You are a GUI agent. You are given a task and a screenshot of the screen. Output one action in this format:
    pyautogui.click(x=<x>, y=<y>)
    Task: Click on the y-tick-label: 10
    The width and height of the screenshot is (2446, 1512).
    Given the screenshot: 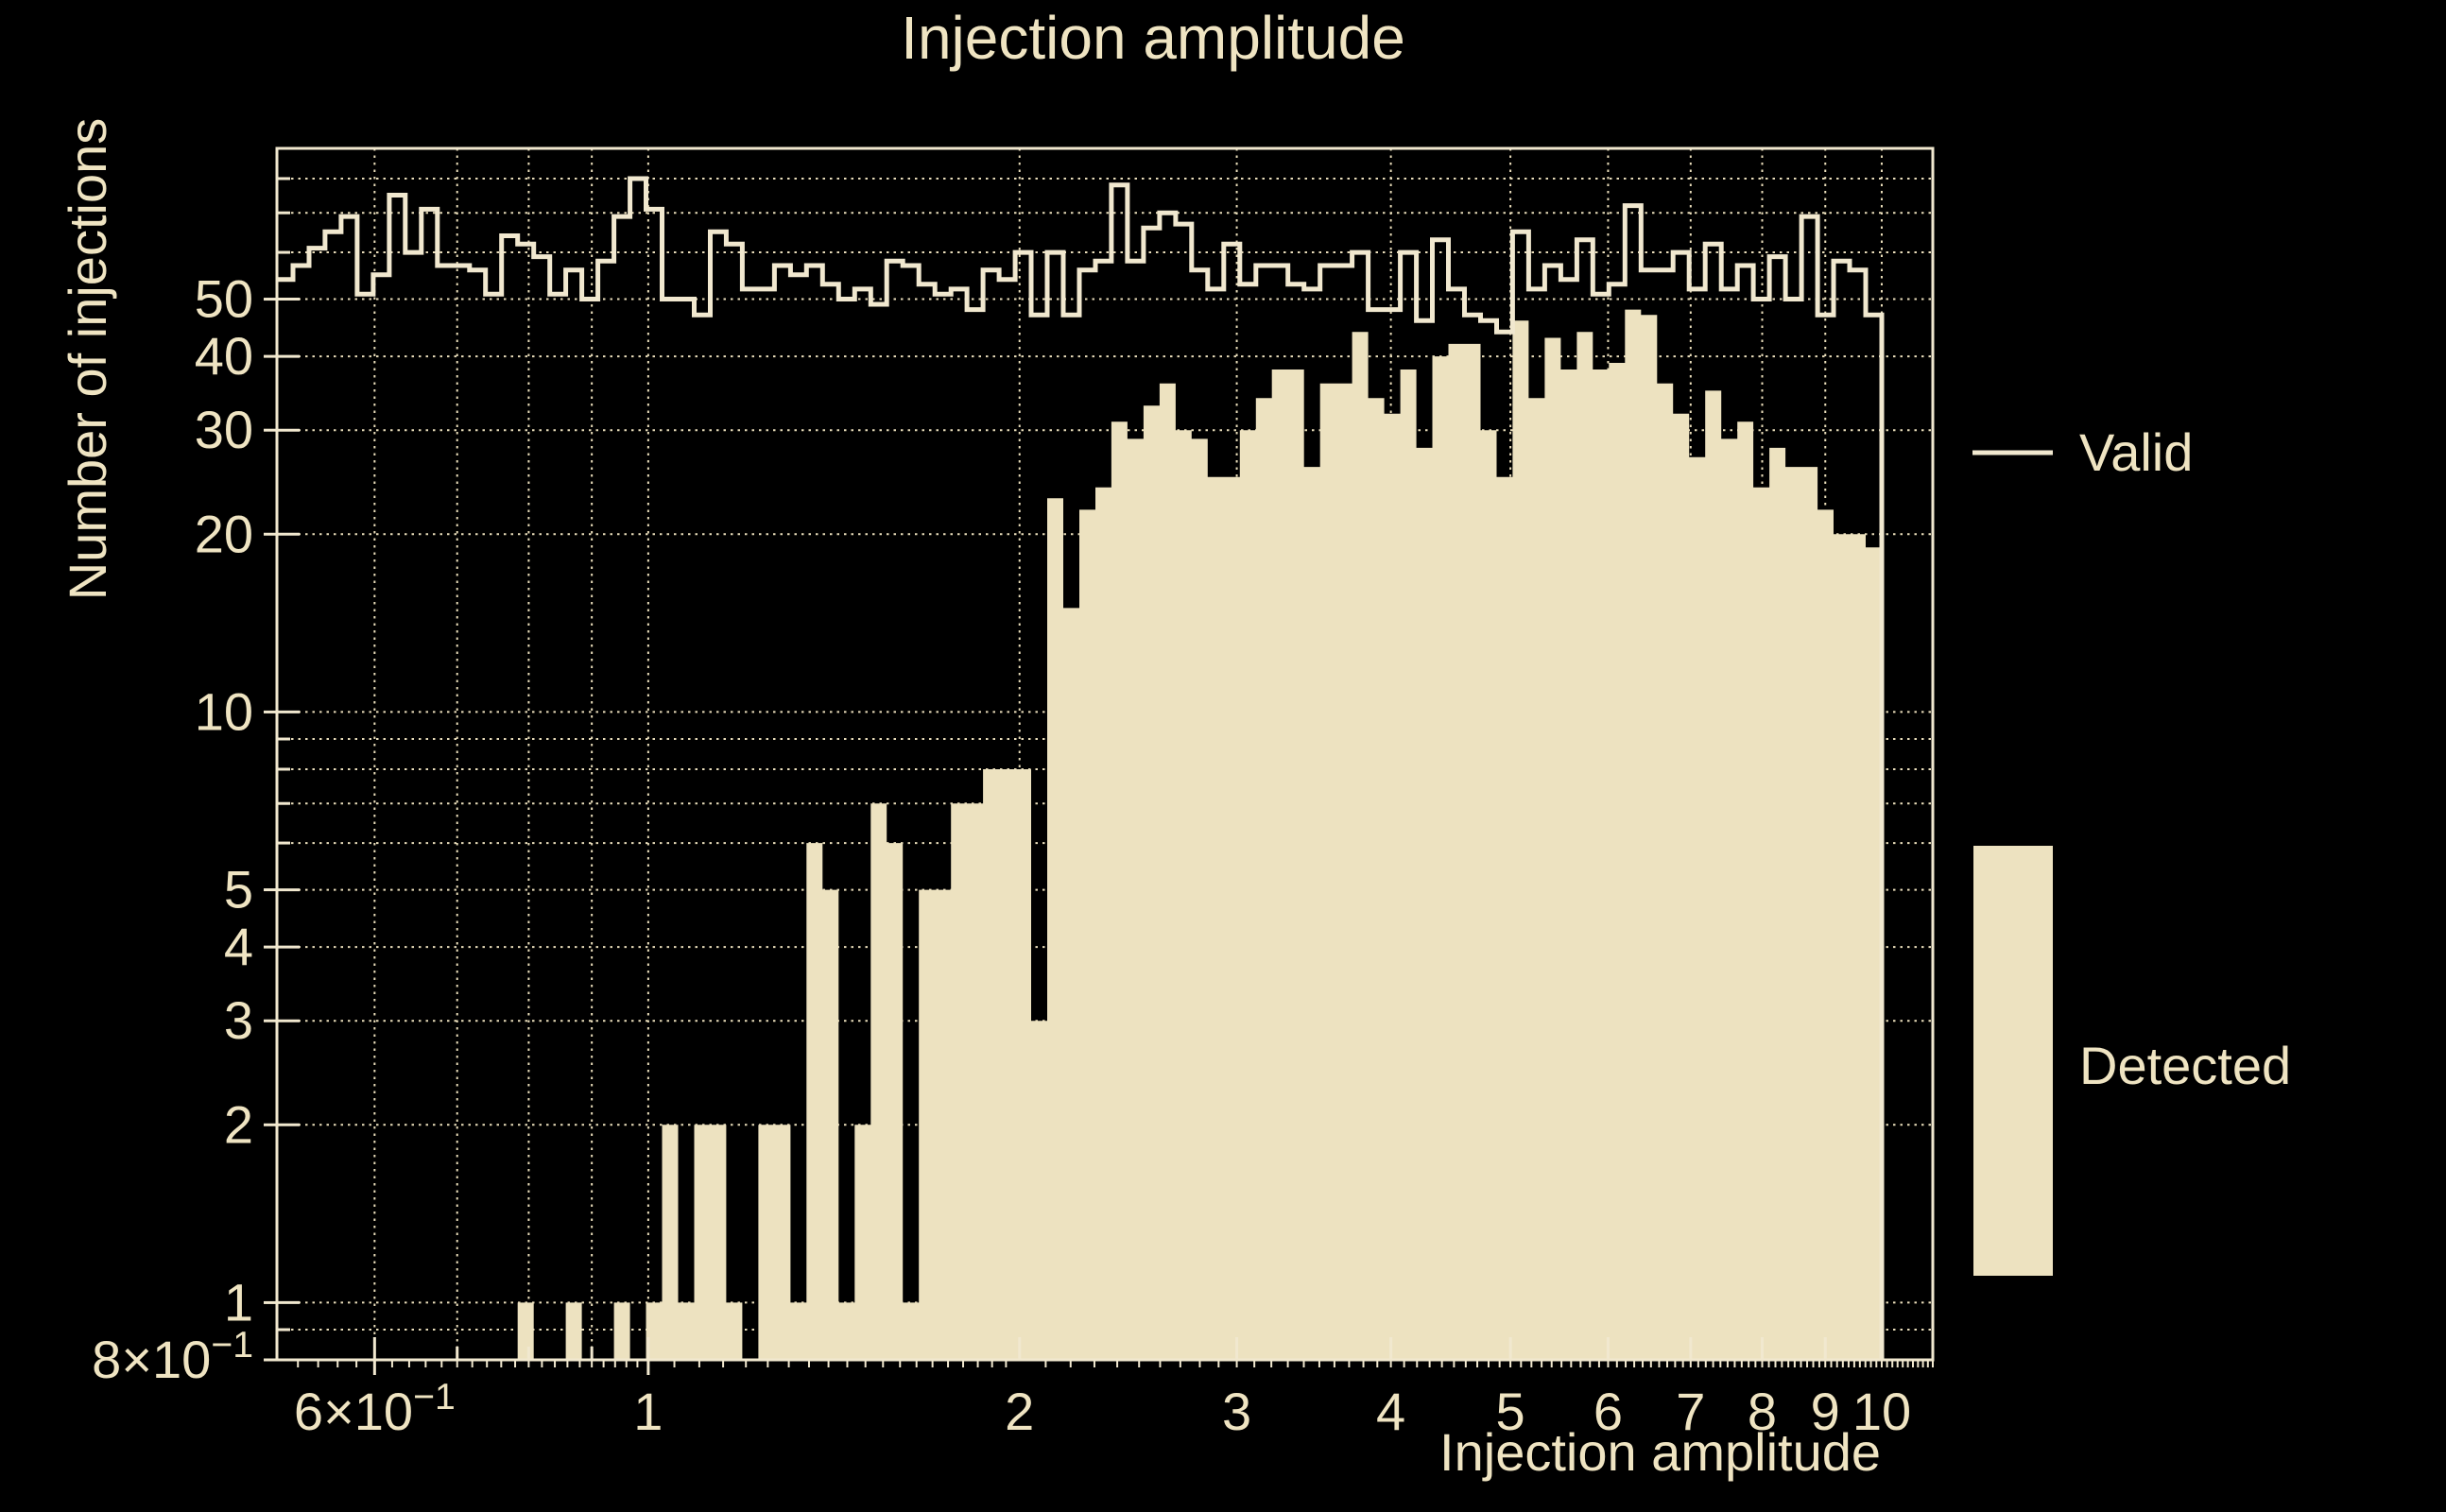 What is the action you would take?
    pyautogui.click(x=224, y=711)
    